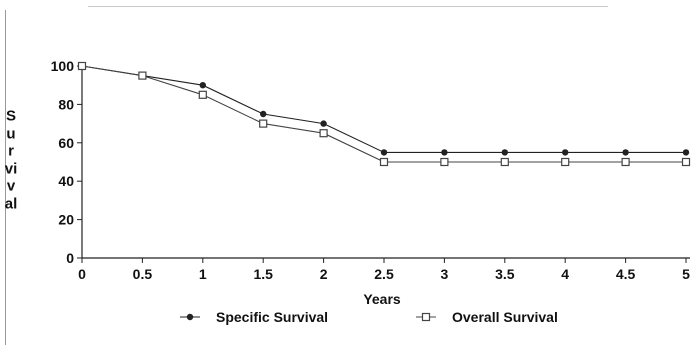  What do you see at coordinates (82, 274) in the screenshot?
I see `x-tick-label: 0` at bounding box center [82, 274].